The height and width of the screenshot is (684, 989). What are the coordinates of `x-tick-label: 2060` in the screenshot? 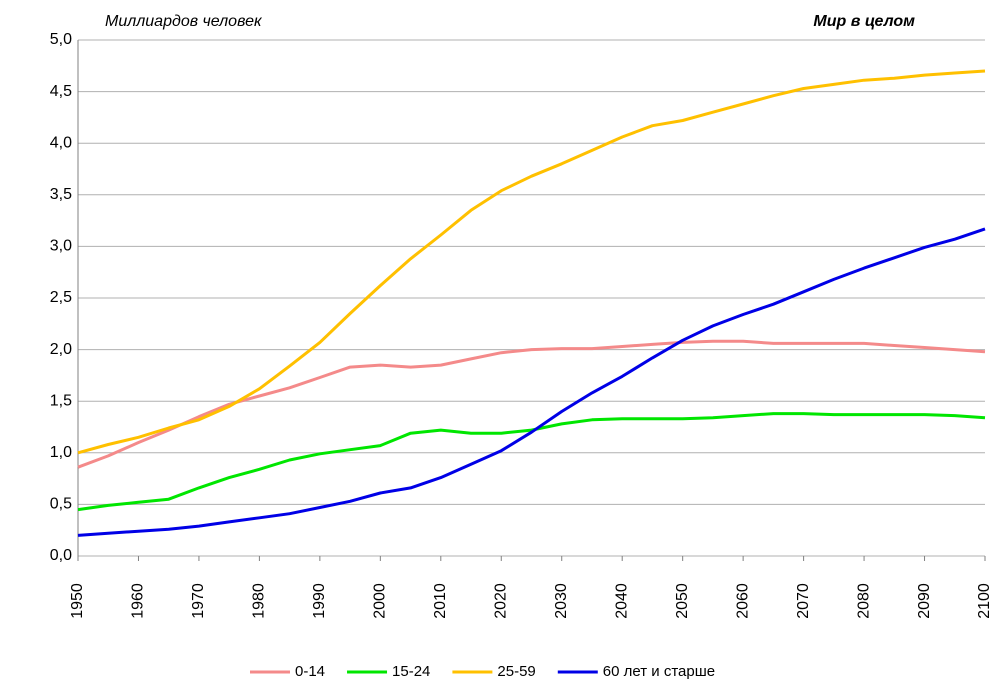 It's located at (742, 601).